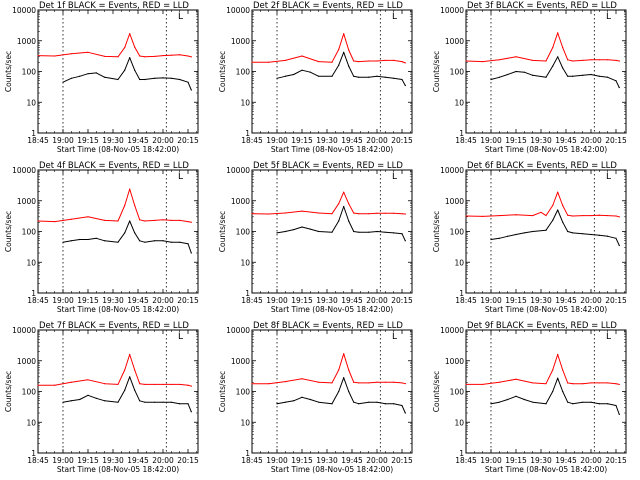 The height and width of the screenshot is (480, 640). What do you see at coordinates (328, 326) in the screenshot?
I see `panel-title: Det 8f BLACK = Events, RED = LLD` at bounding box center [328, 326].